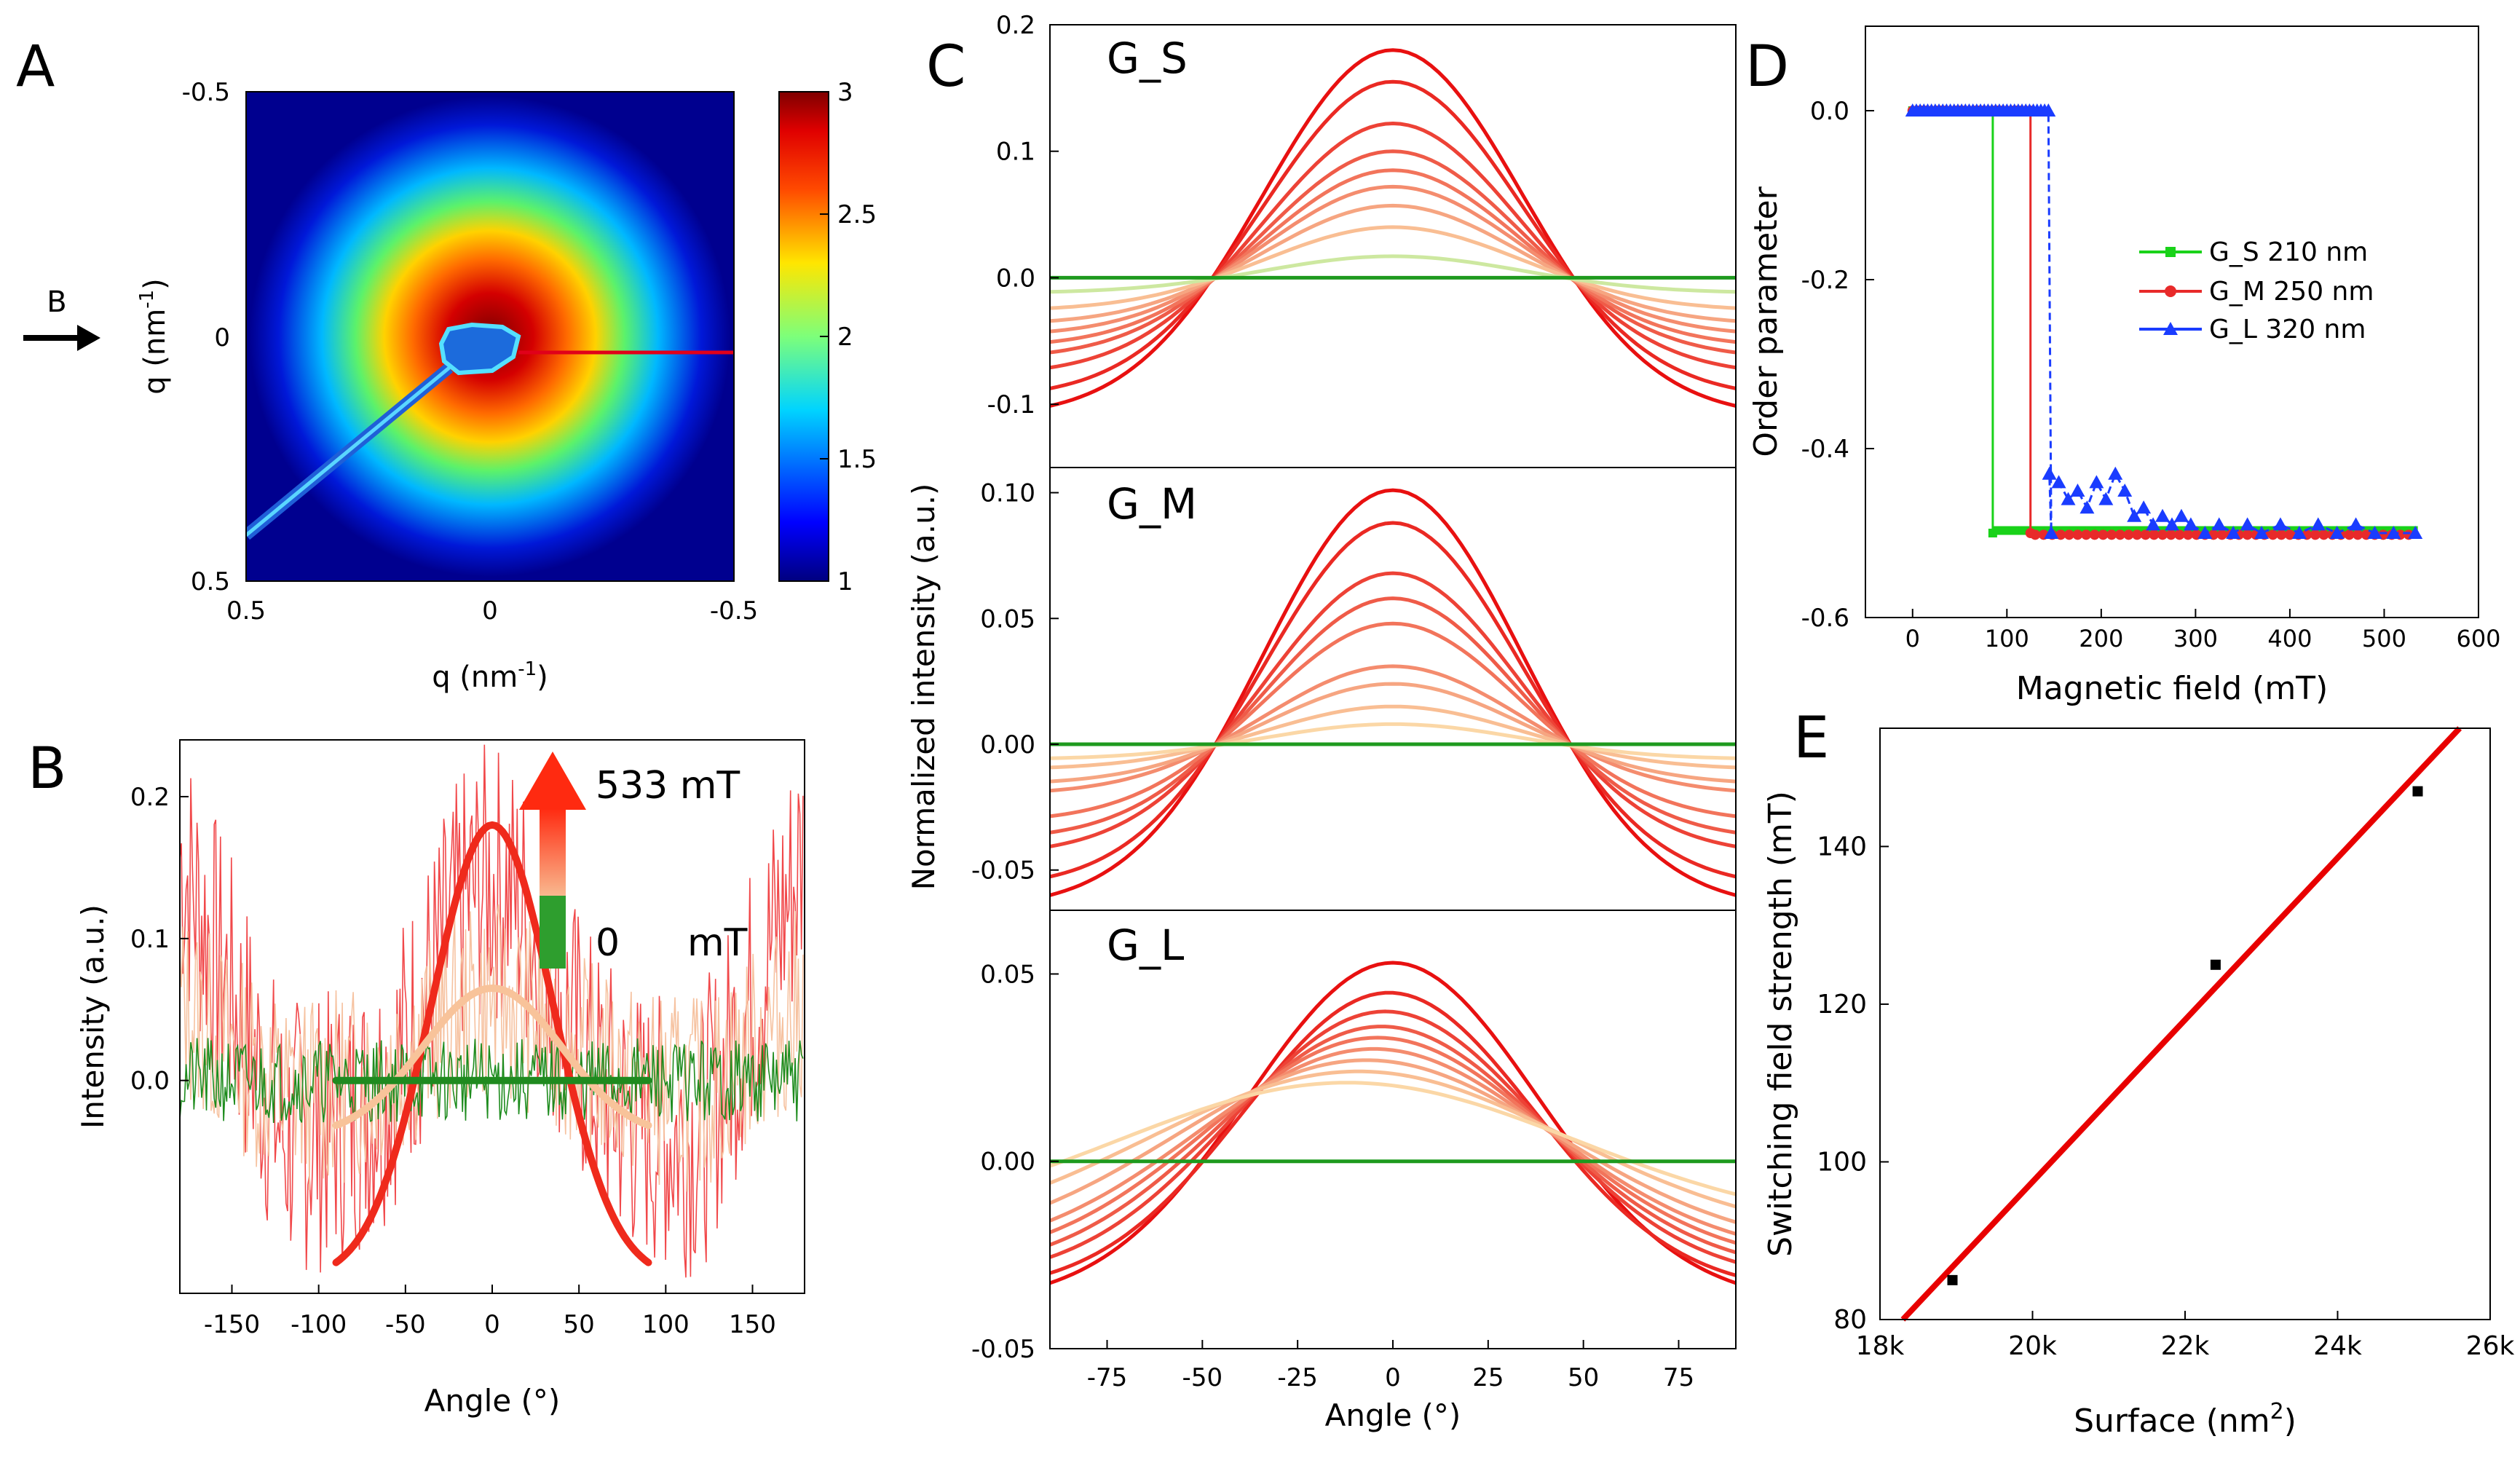 The height and width of the screenshot is (1463, 2520). What do you see at coordinates (405, 1324) in the screenshot?
I see `b-xtick-2: -50` at bounding box center [405, 1324].